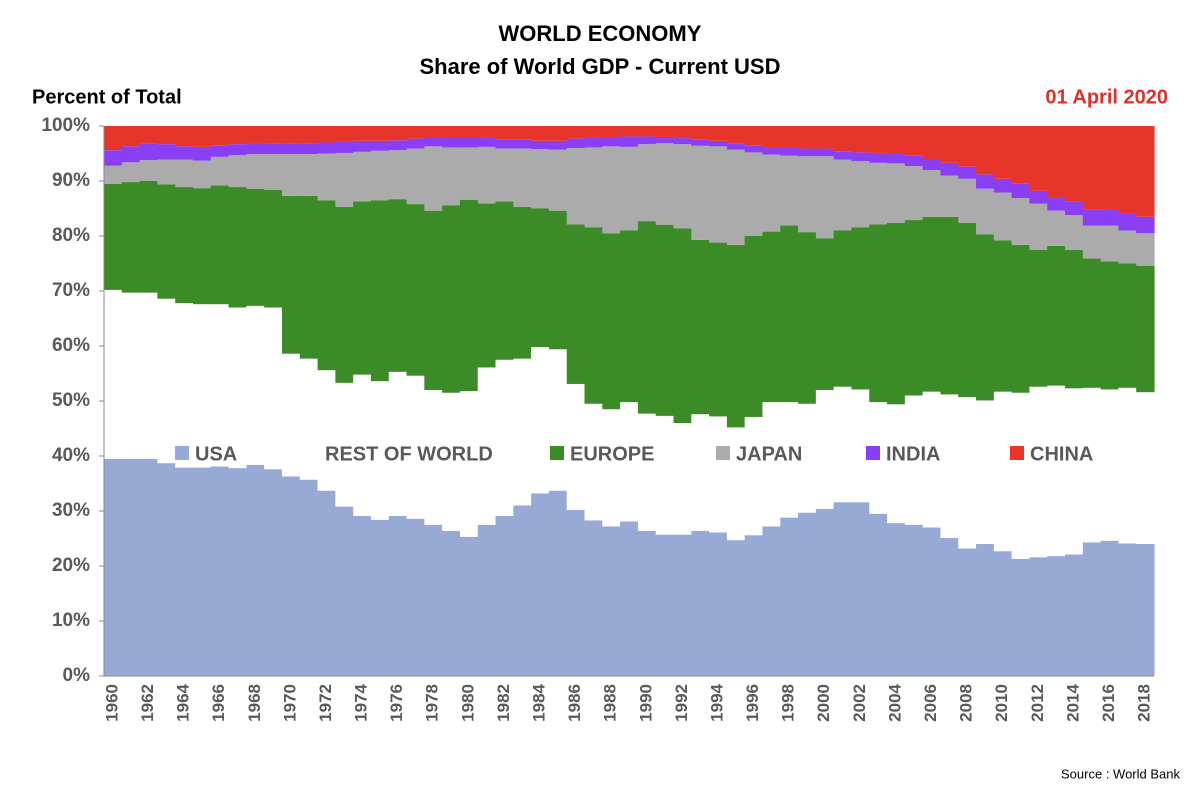 The image size is (1200, 809). Describe the element at coordinates (823, 703) in the screenshot. I see `x-tick-label: 2000` at that location.